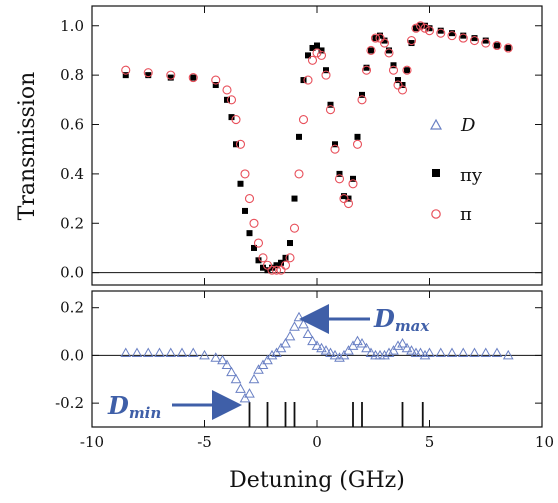 This screenshot has height=503, width=558. What do you see at coordinates (452, 125) in the screenshot?
I see `legend-item-d: D` at bounding box center [452, 125].